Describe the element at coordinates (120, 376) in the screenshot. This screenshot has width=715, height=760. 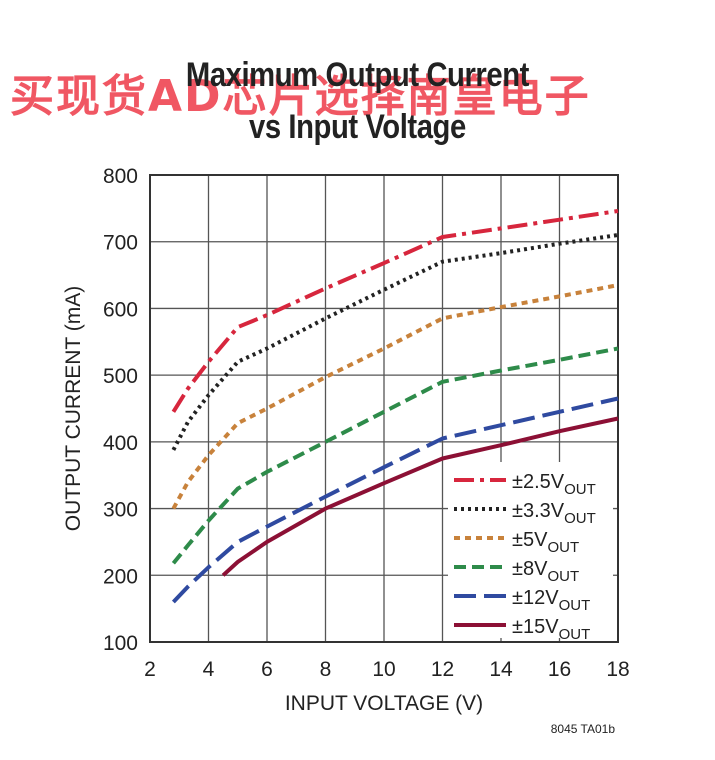
I see `y-tick-label-4: 500` at that location.